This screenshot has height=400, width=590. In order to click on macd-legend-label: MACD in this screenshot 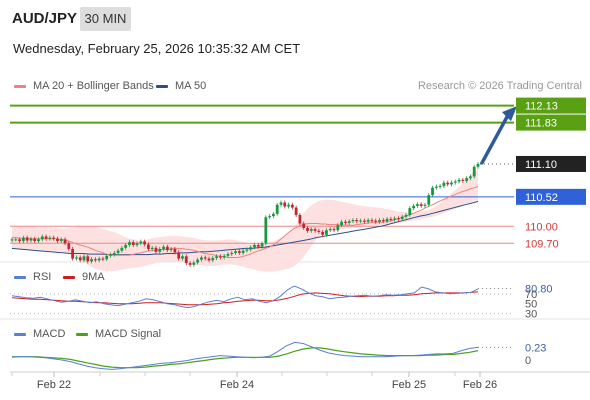, I will do `click(49, 334)`.